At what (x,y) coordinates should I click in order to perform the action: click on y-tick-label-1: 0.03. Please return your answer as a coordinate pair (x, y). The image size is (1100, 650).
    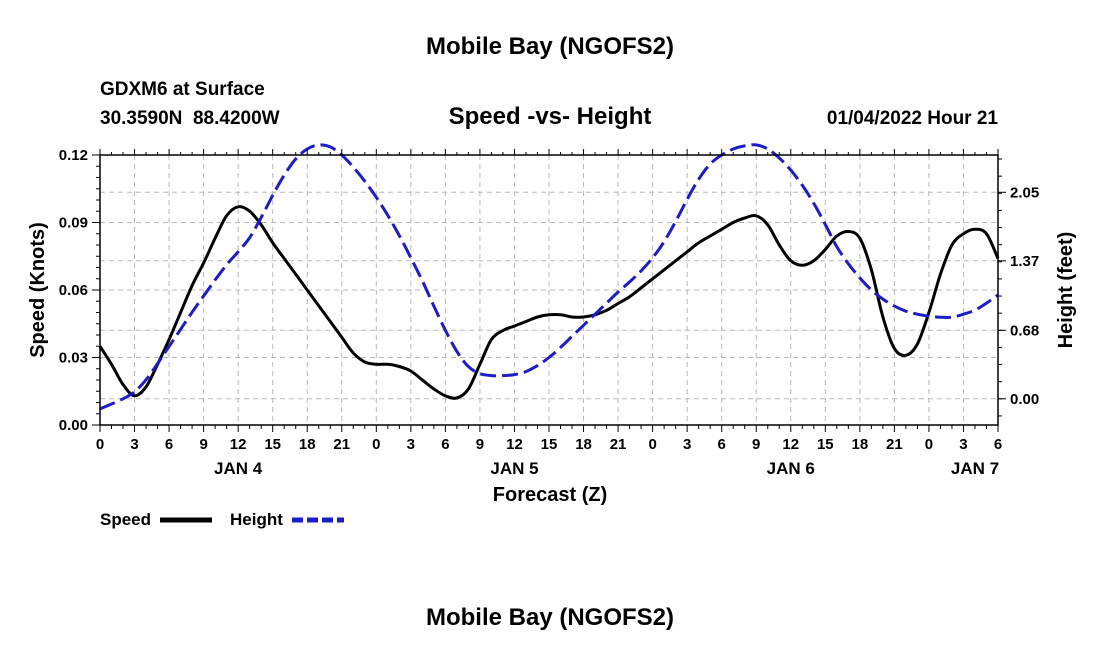
    Looking at the image, I should click on (73, 358).